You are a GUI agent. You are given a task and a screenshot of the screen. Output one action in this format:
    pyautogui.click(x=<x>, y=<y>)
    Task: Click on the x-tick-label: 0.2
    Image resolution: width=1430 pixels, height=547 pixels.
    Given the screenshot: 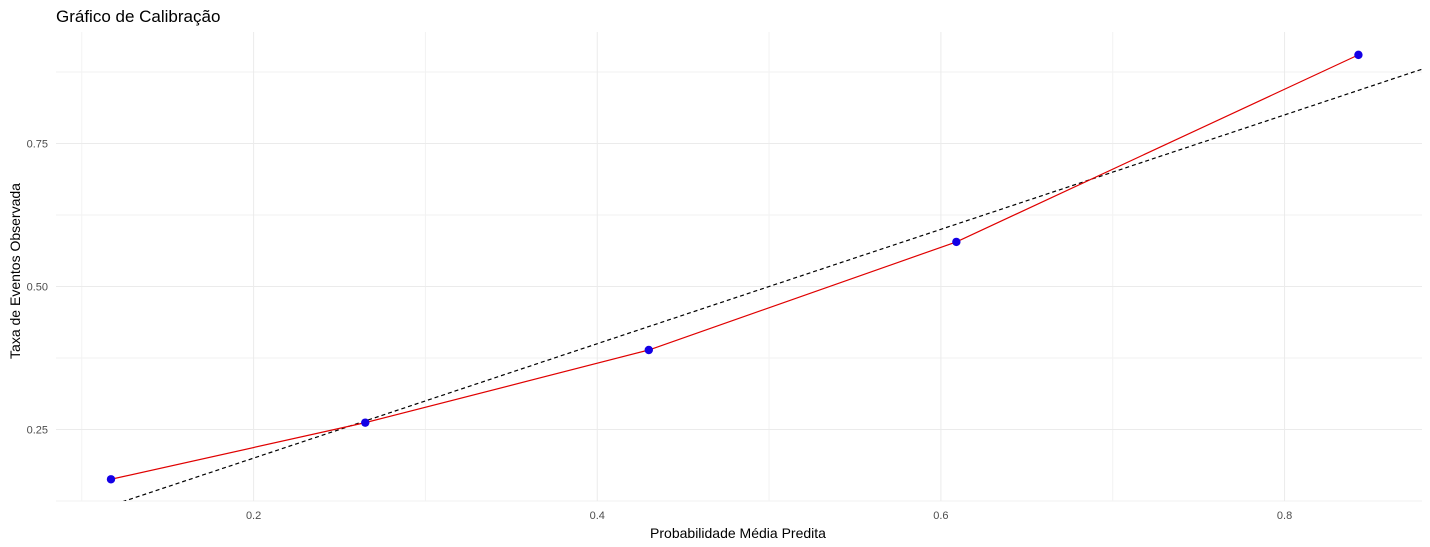 What is the action you would take?
    pyautogui.click(x=253, y=516)
    